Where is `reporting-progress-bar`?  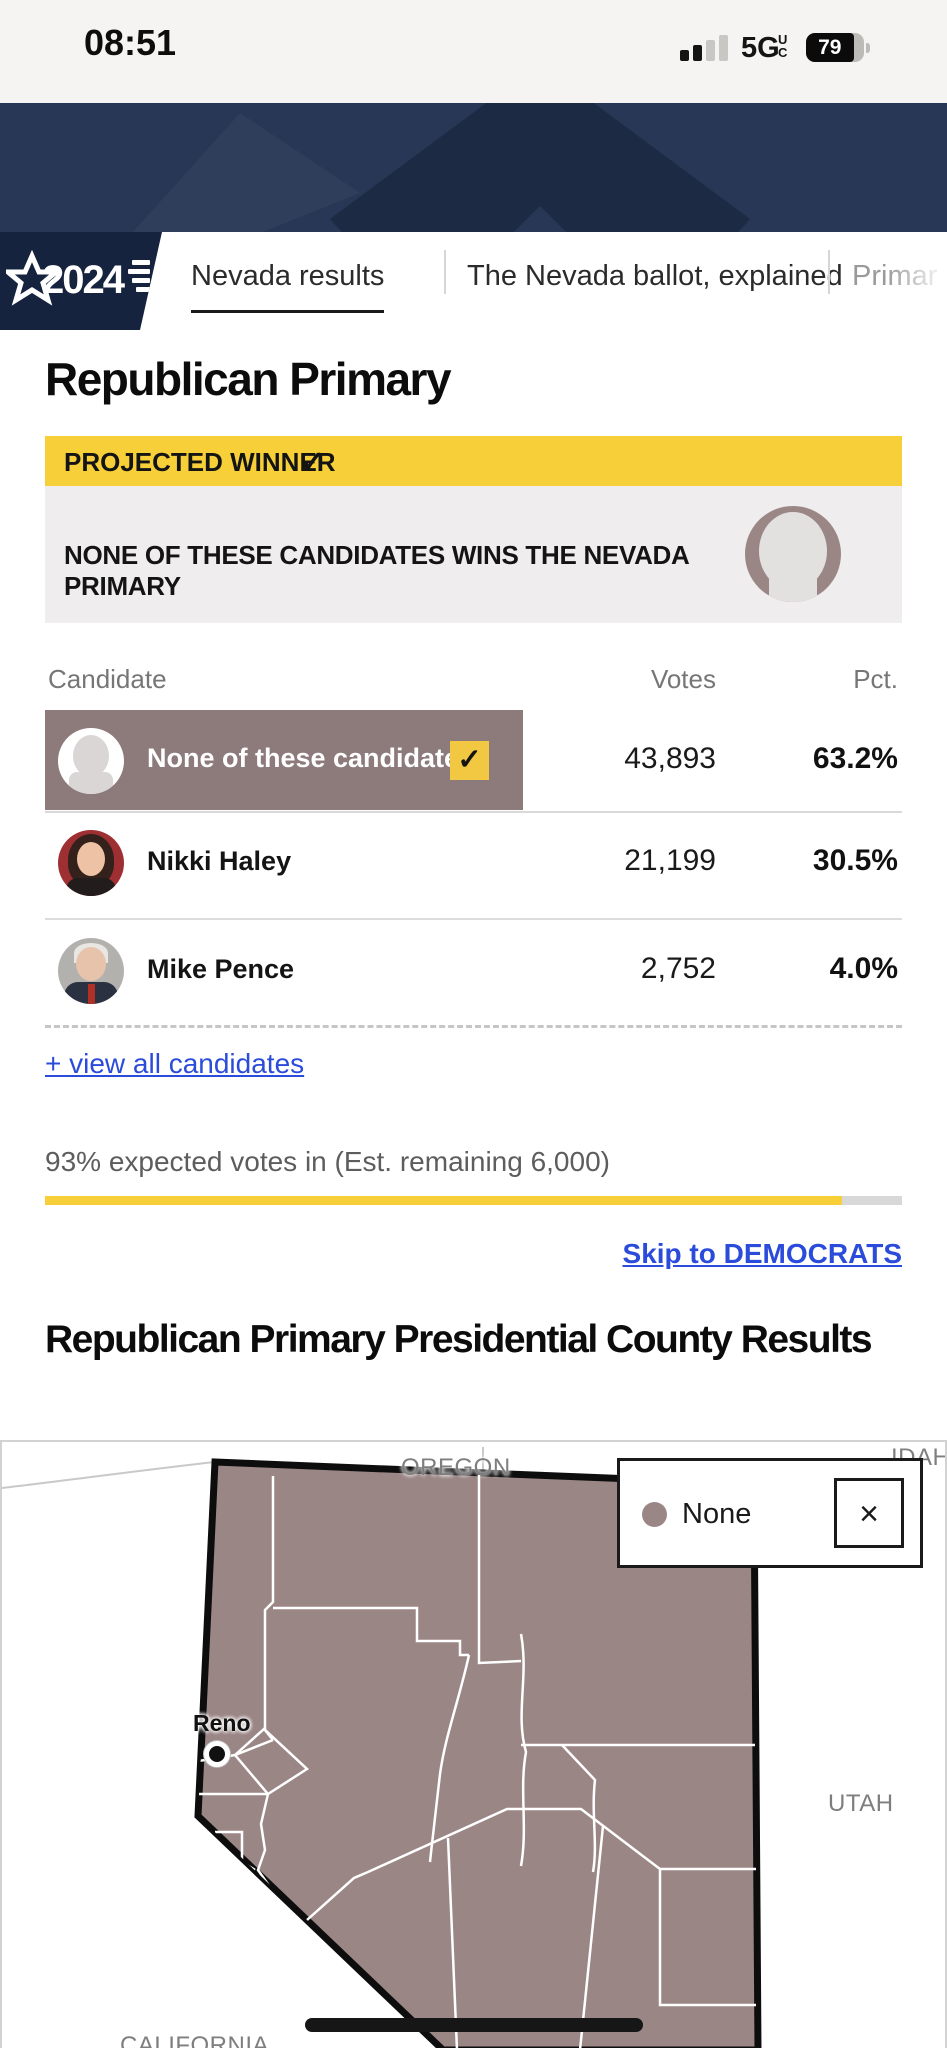
reporting-progress-bar is located at coordinates (473, 1200).